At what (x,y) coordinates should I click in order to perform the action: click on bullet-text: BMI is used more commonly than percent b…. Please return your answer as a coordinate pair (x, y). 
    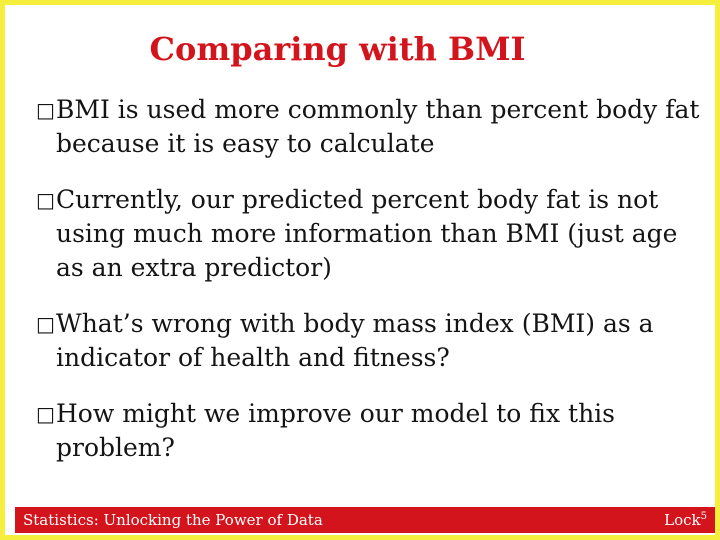
    Looking at the image, I should click on (378, 126).